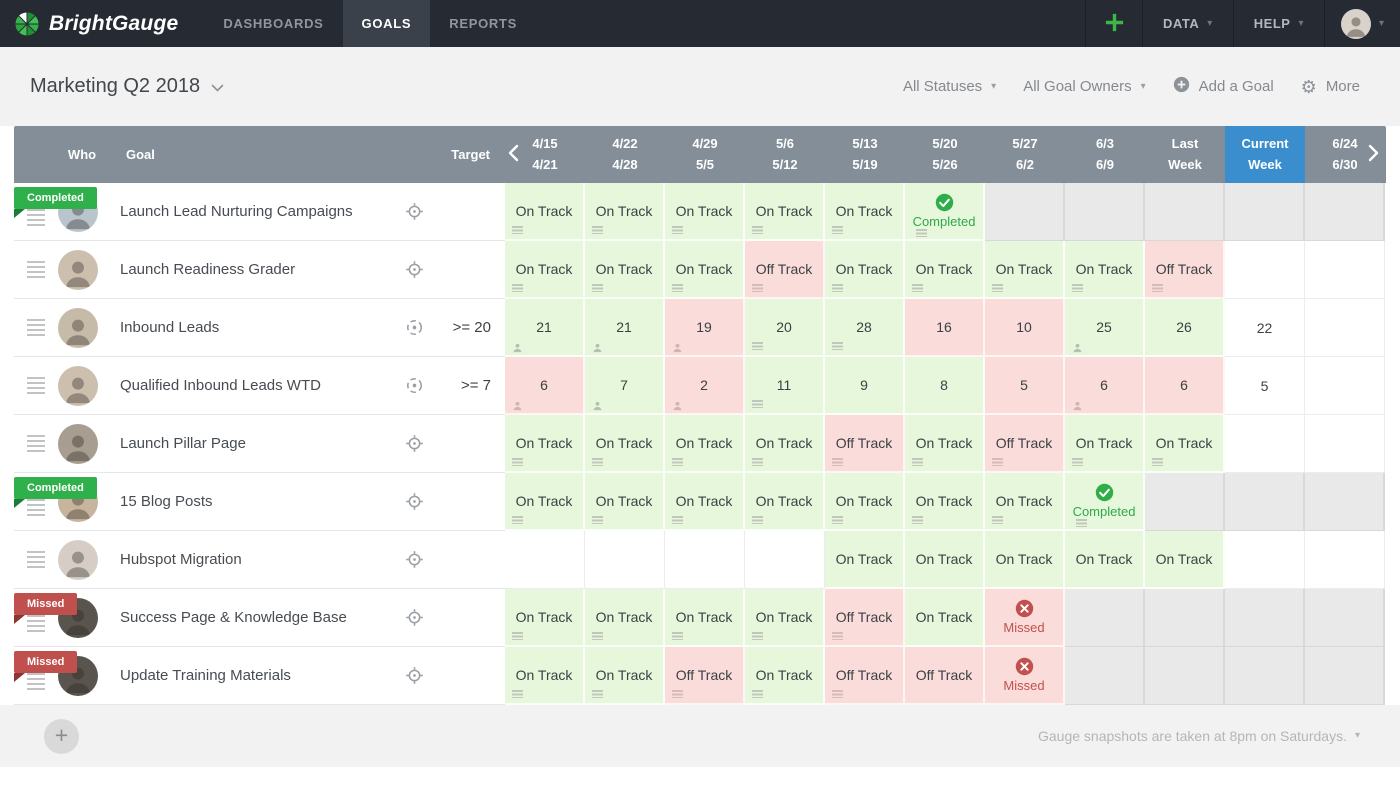 The height and width of the screenshot is (794, 1400). I want to click on week-cell: 6, so click(1185, 386).